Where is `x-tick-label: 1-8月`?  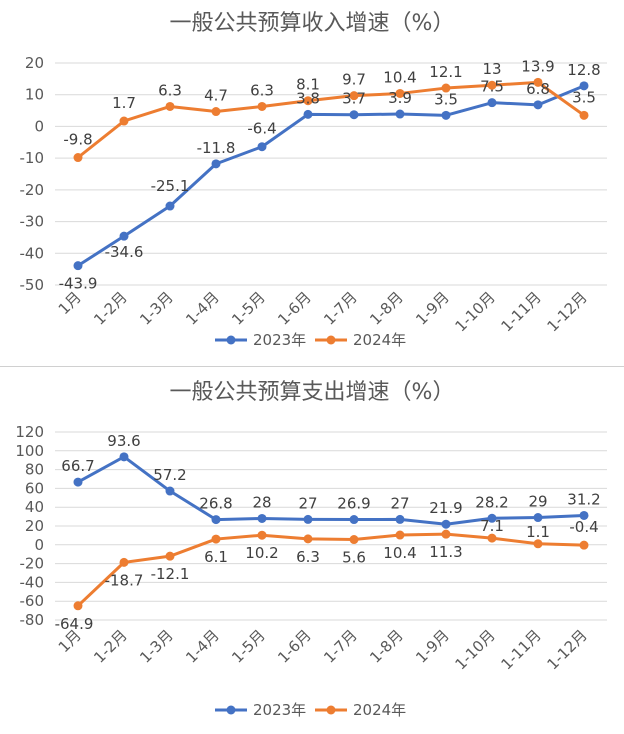 x-tick-label: 1-8月 is located at coordinates (386, 646).